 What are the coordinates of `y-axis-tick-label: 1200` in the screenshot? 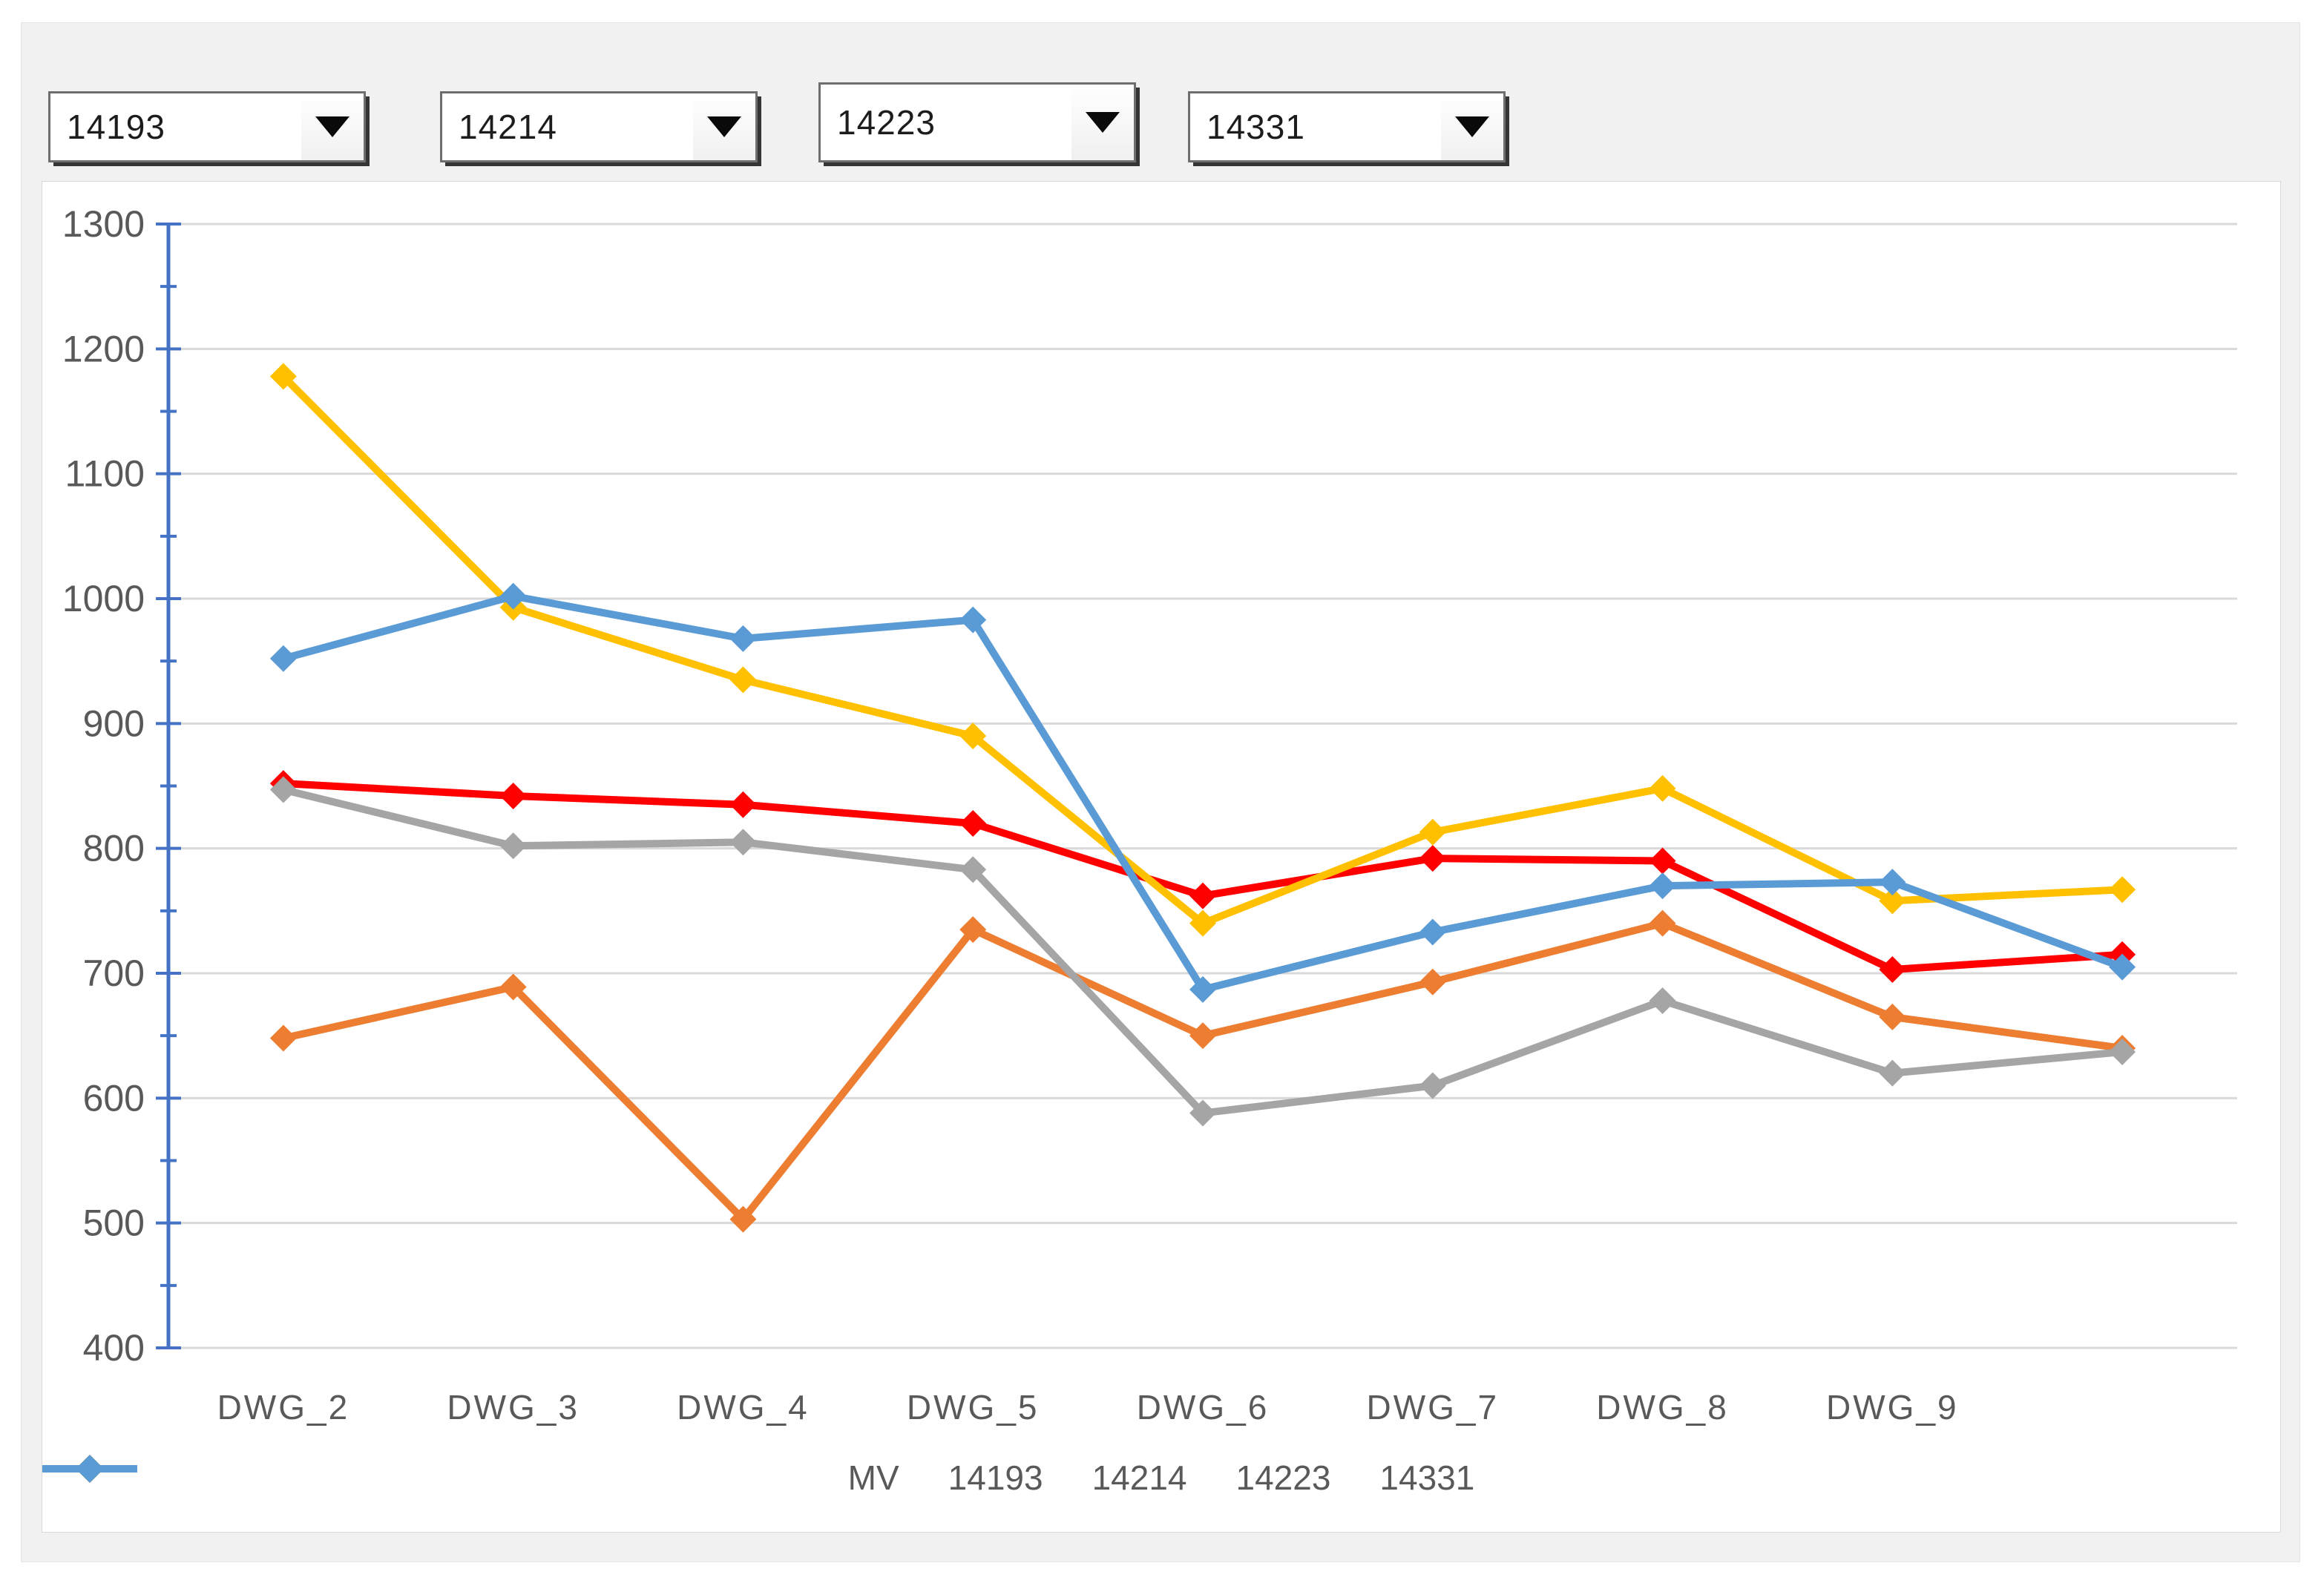 It's located at (103, 348).